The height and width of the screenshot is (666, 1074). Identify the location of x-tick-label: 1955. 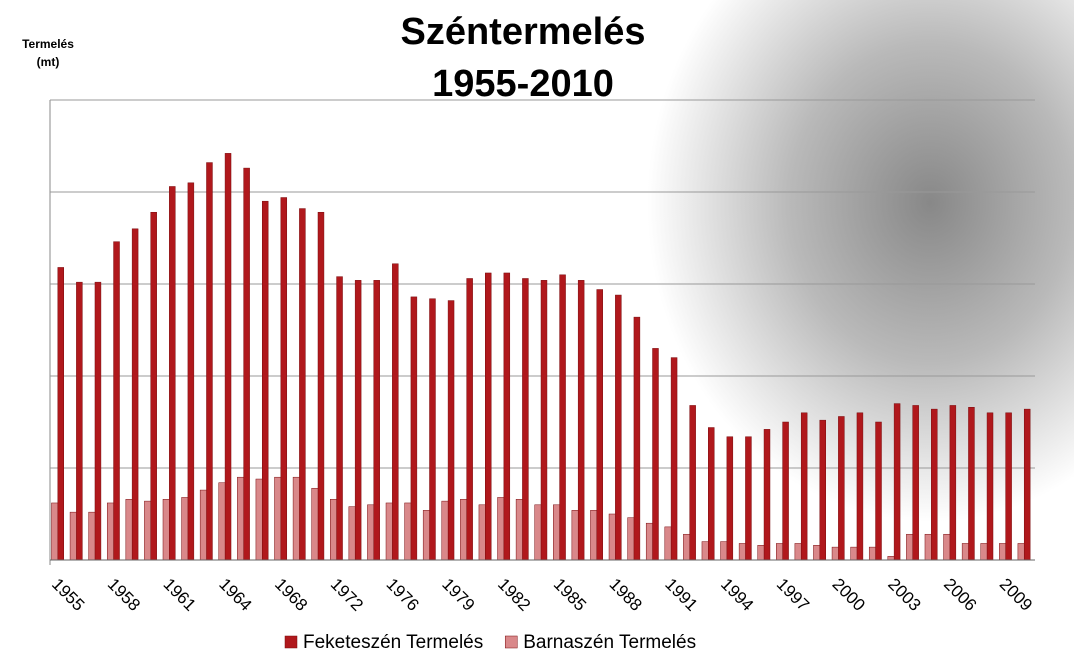
(68, 595).